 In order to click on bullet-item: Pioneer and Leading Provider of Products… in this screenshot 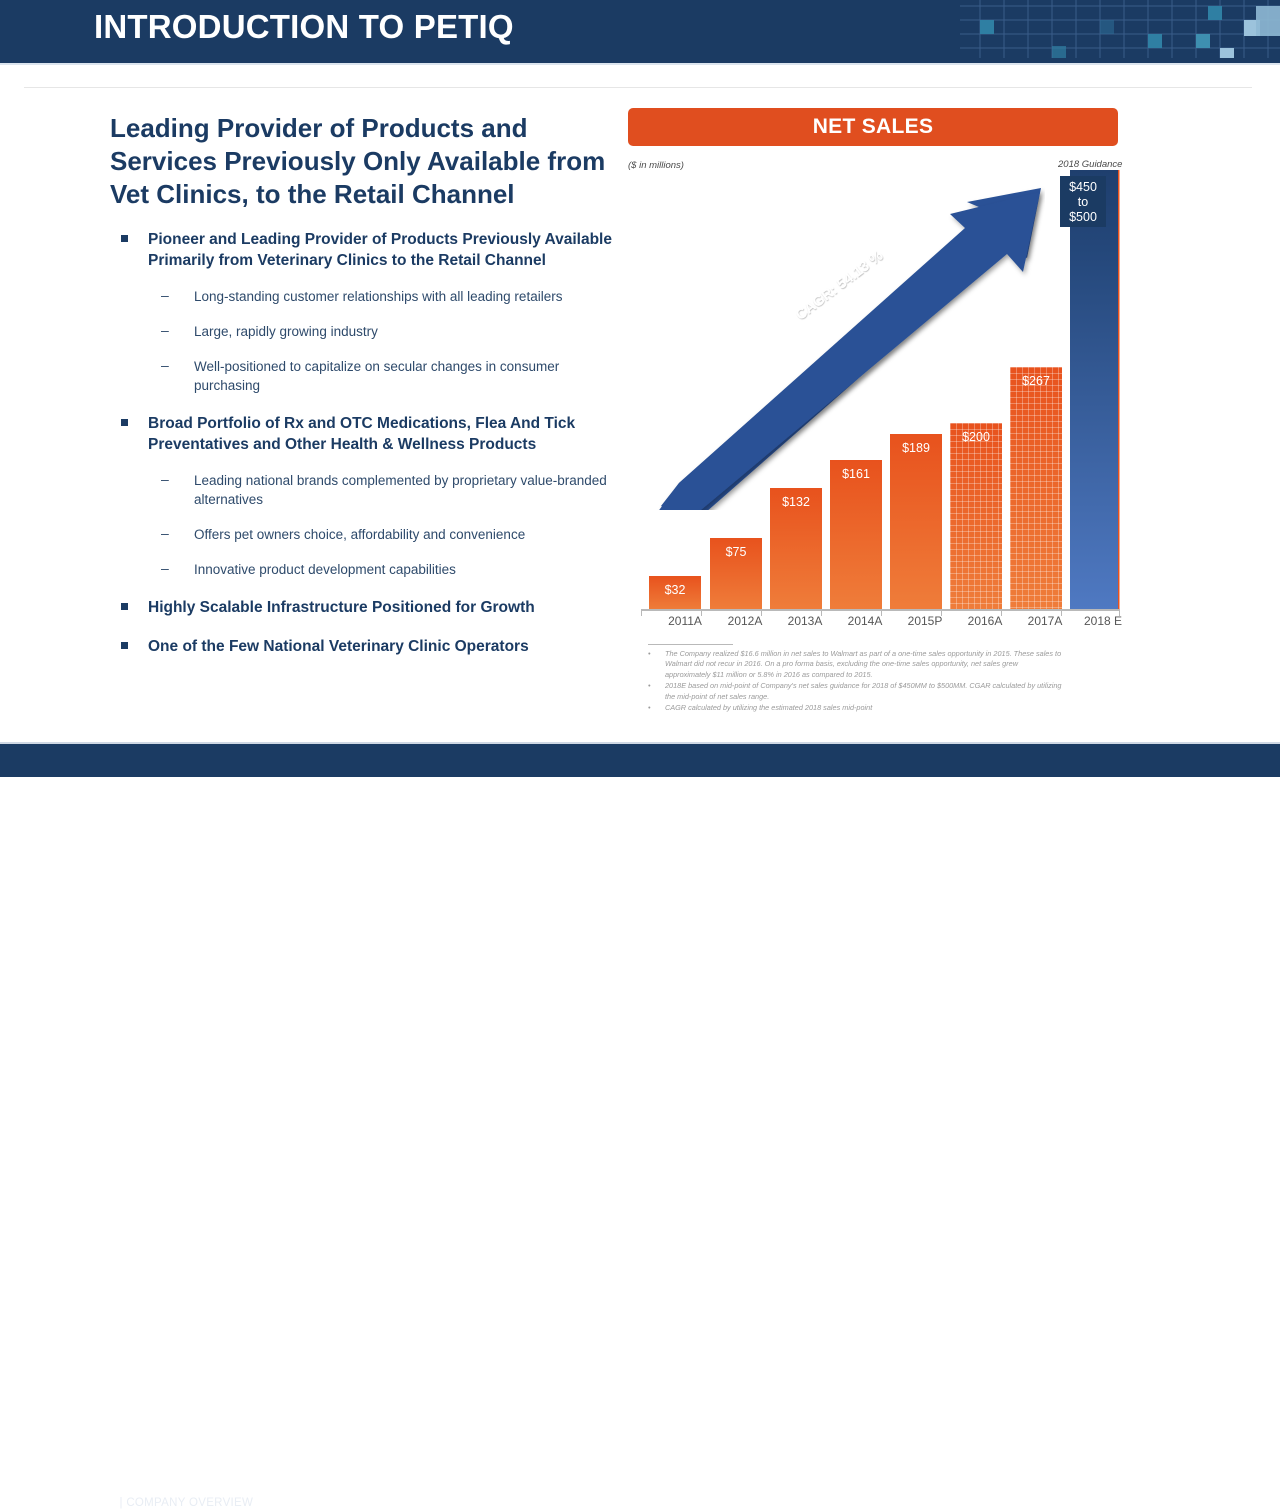, I will do `click(365, 250)`.